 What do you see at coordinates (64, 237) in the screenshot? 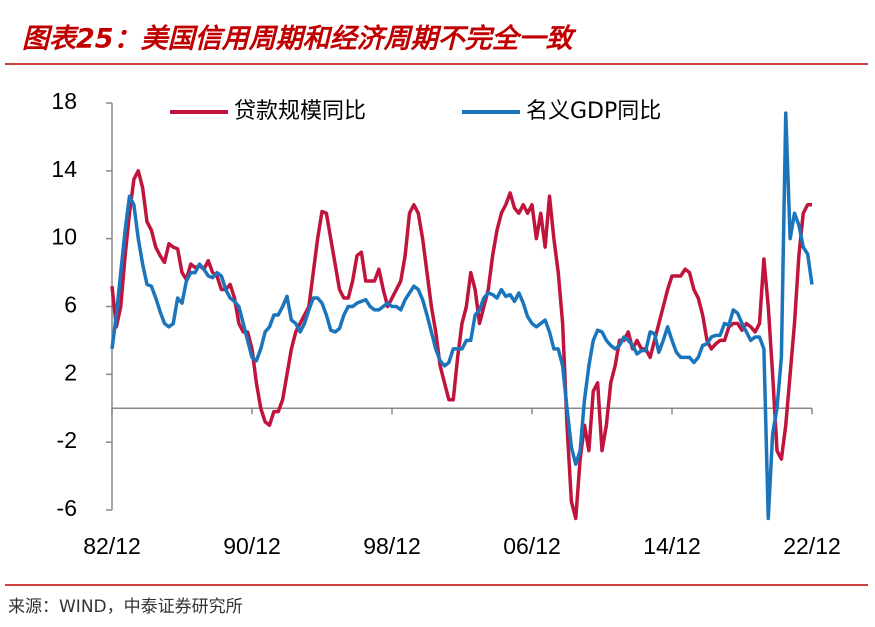
I see `y-tick-label: 10` at bounding box center [64, 237].